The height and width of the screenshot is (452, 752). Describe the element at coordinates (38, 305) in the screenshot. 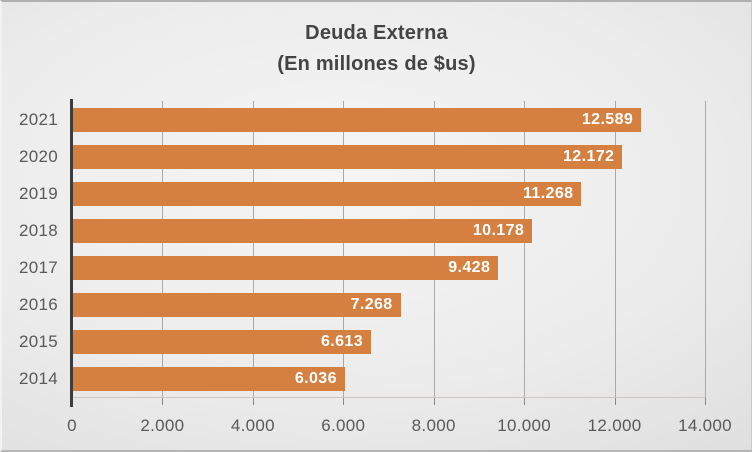

I see `y-axis-category-label: 2016` at that location.